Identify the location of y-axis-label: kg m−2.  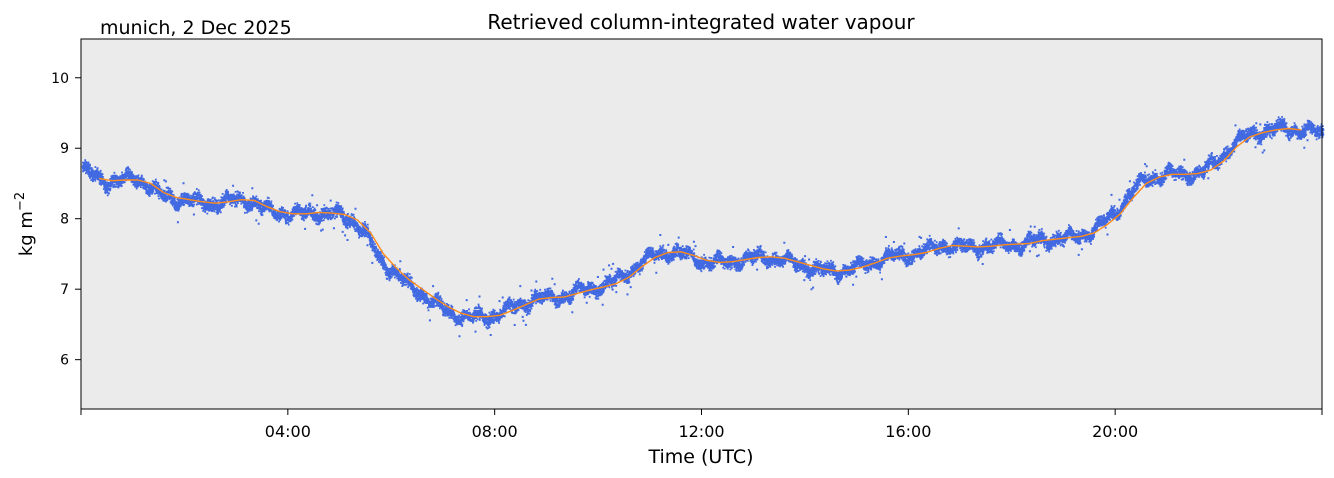
(25, 224).